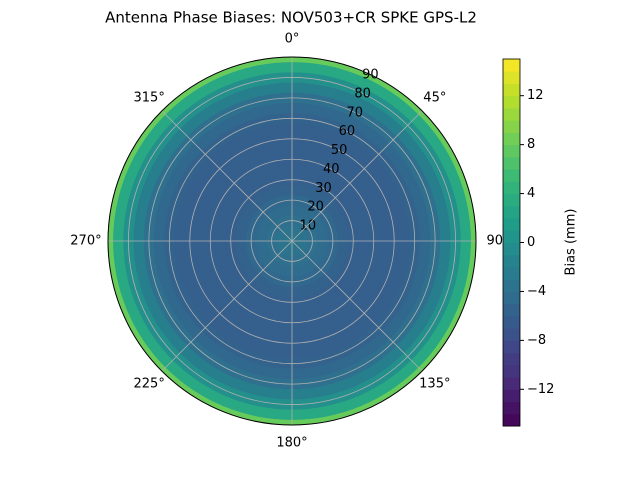  Describe the element at coordinates (85, 241) in the screenshot. I see `theta-tick-label: 270°` at that location.